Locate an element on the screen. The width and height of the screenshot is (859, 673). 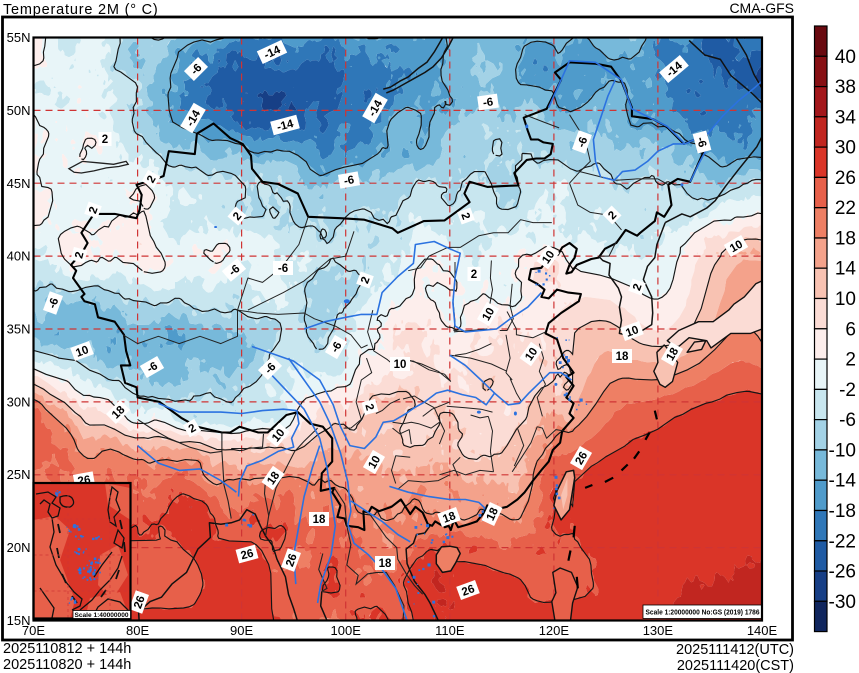
svg-text: 38 is located at coordinates (845, 87).